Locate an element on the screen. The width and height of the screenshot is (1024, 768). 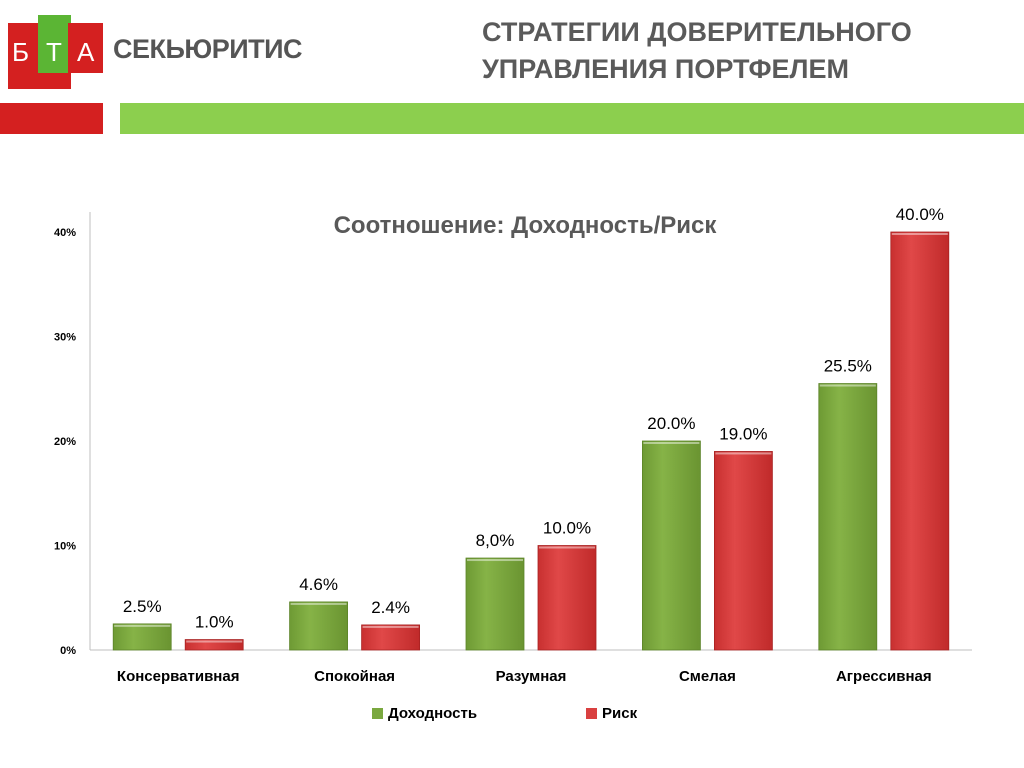
logo-block-green is located at coordinates (54, 44).